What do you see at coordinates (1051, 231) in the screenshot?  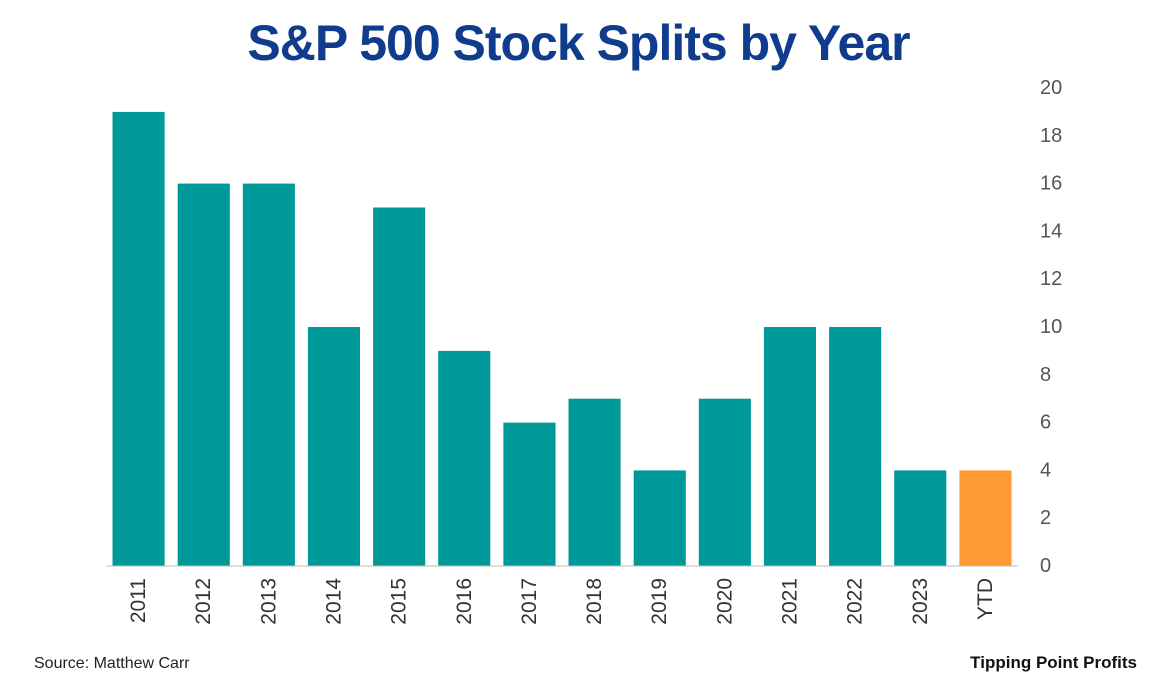 I see `y-tick-label-14: 14` at bounding box center [1051, 231].